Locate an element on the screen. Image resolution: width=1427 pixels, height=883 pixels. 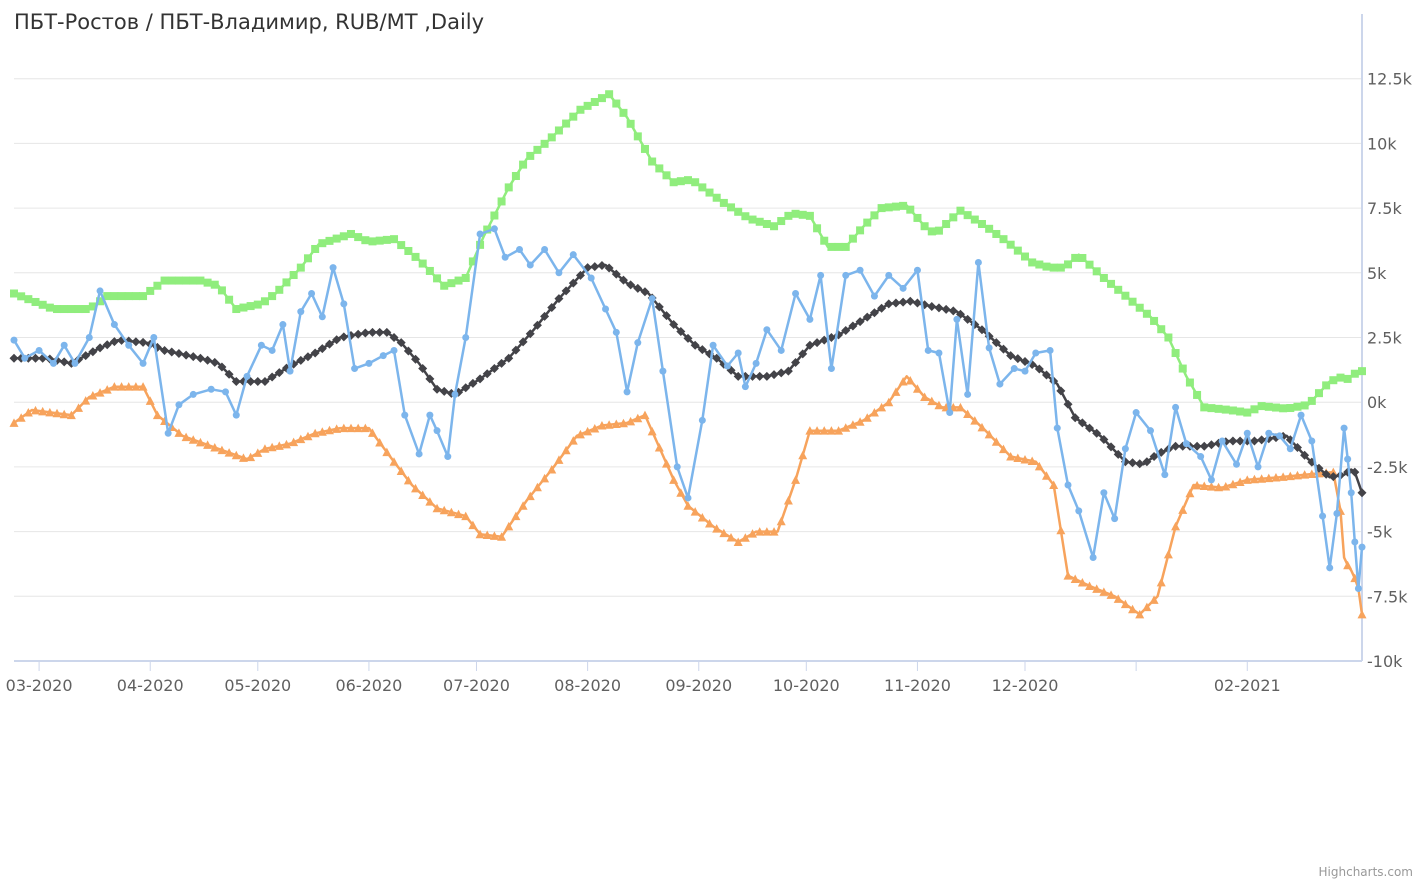
chart-title: ПБТ-Ростов / ПБТ-Владимир, RUB/MT ,Daily is located at coordinates (249, 22).